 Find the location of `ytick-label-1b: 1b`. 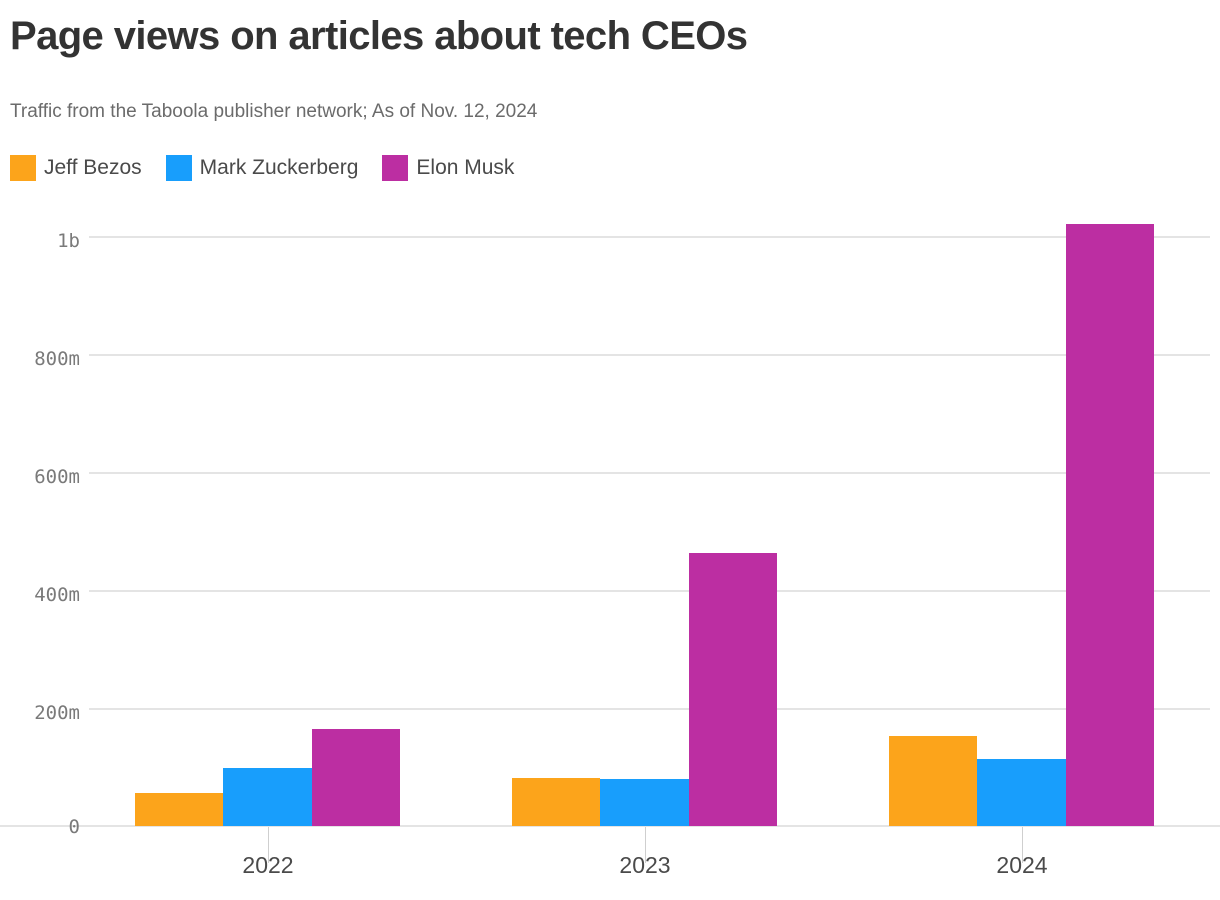

ytick-label-1b: 1b is located at coordinates (68, 241).